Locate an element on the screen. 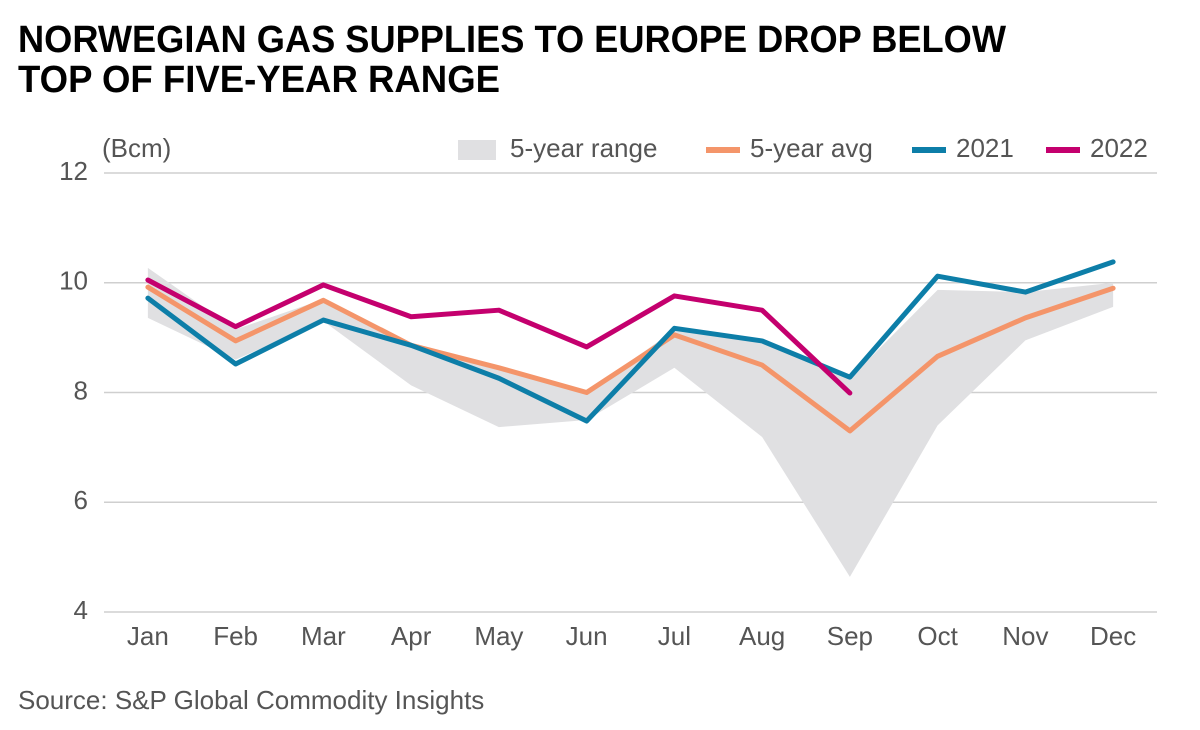 This screenshot has height=730, width=1200. x-tick-label: Sep is located at coordinates (850, 636).